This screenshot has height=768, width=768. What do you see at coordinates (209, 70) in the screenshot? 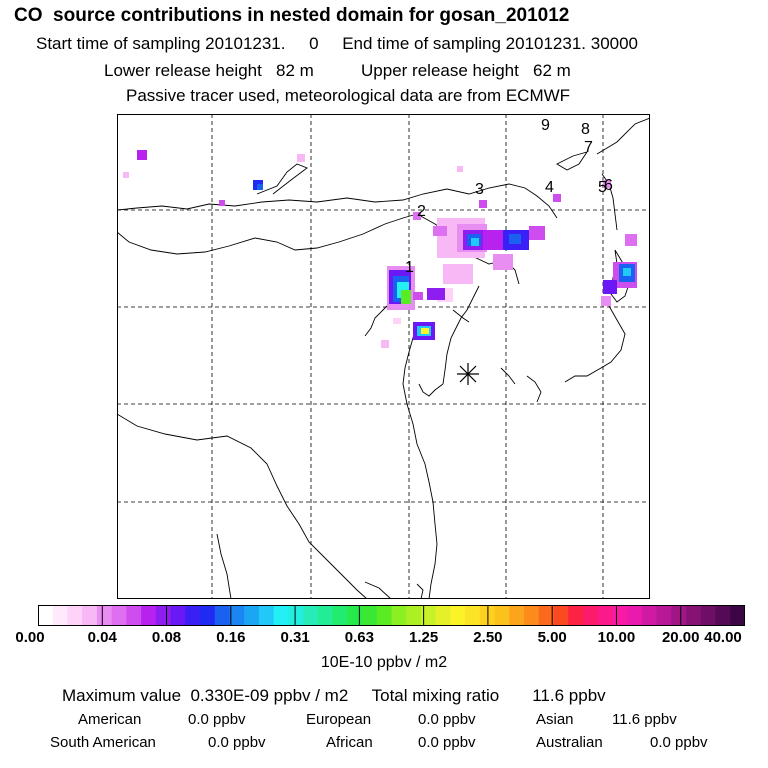
I see `lower-release-height: Lower release height 82 m` at bounding box center [209, 70].